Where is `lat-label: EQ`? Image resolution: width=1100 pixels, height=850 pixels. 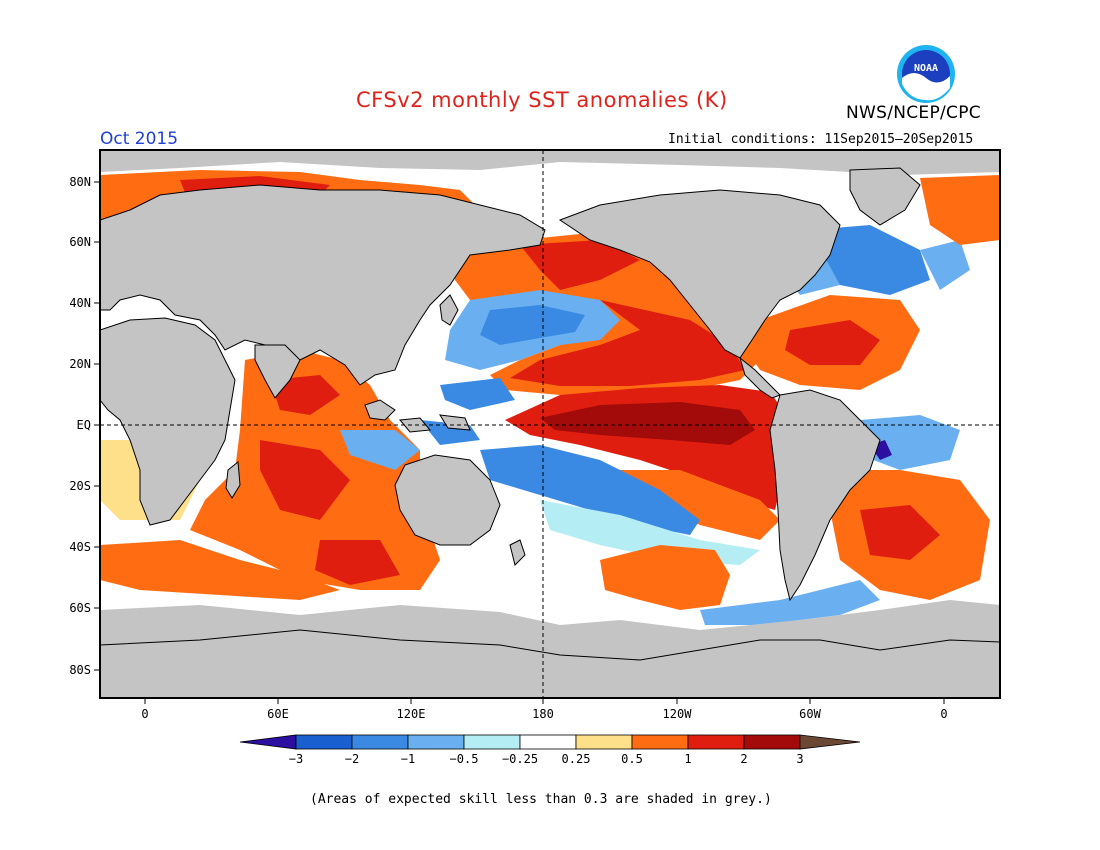
lat-label: EQ is located at coordinates (84, 425).